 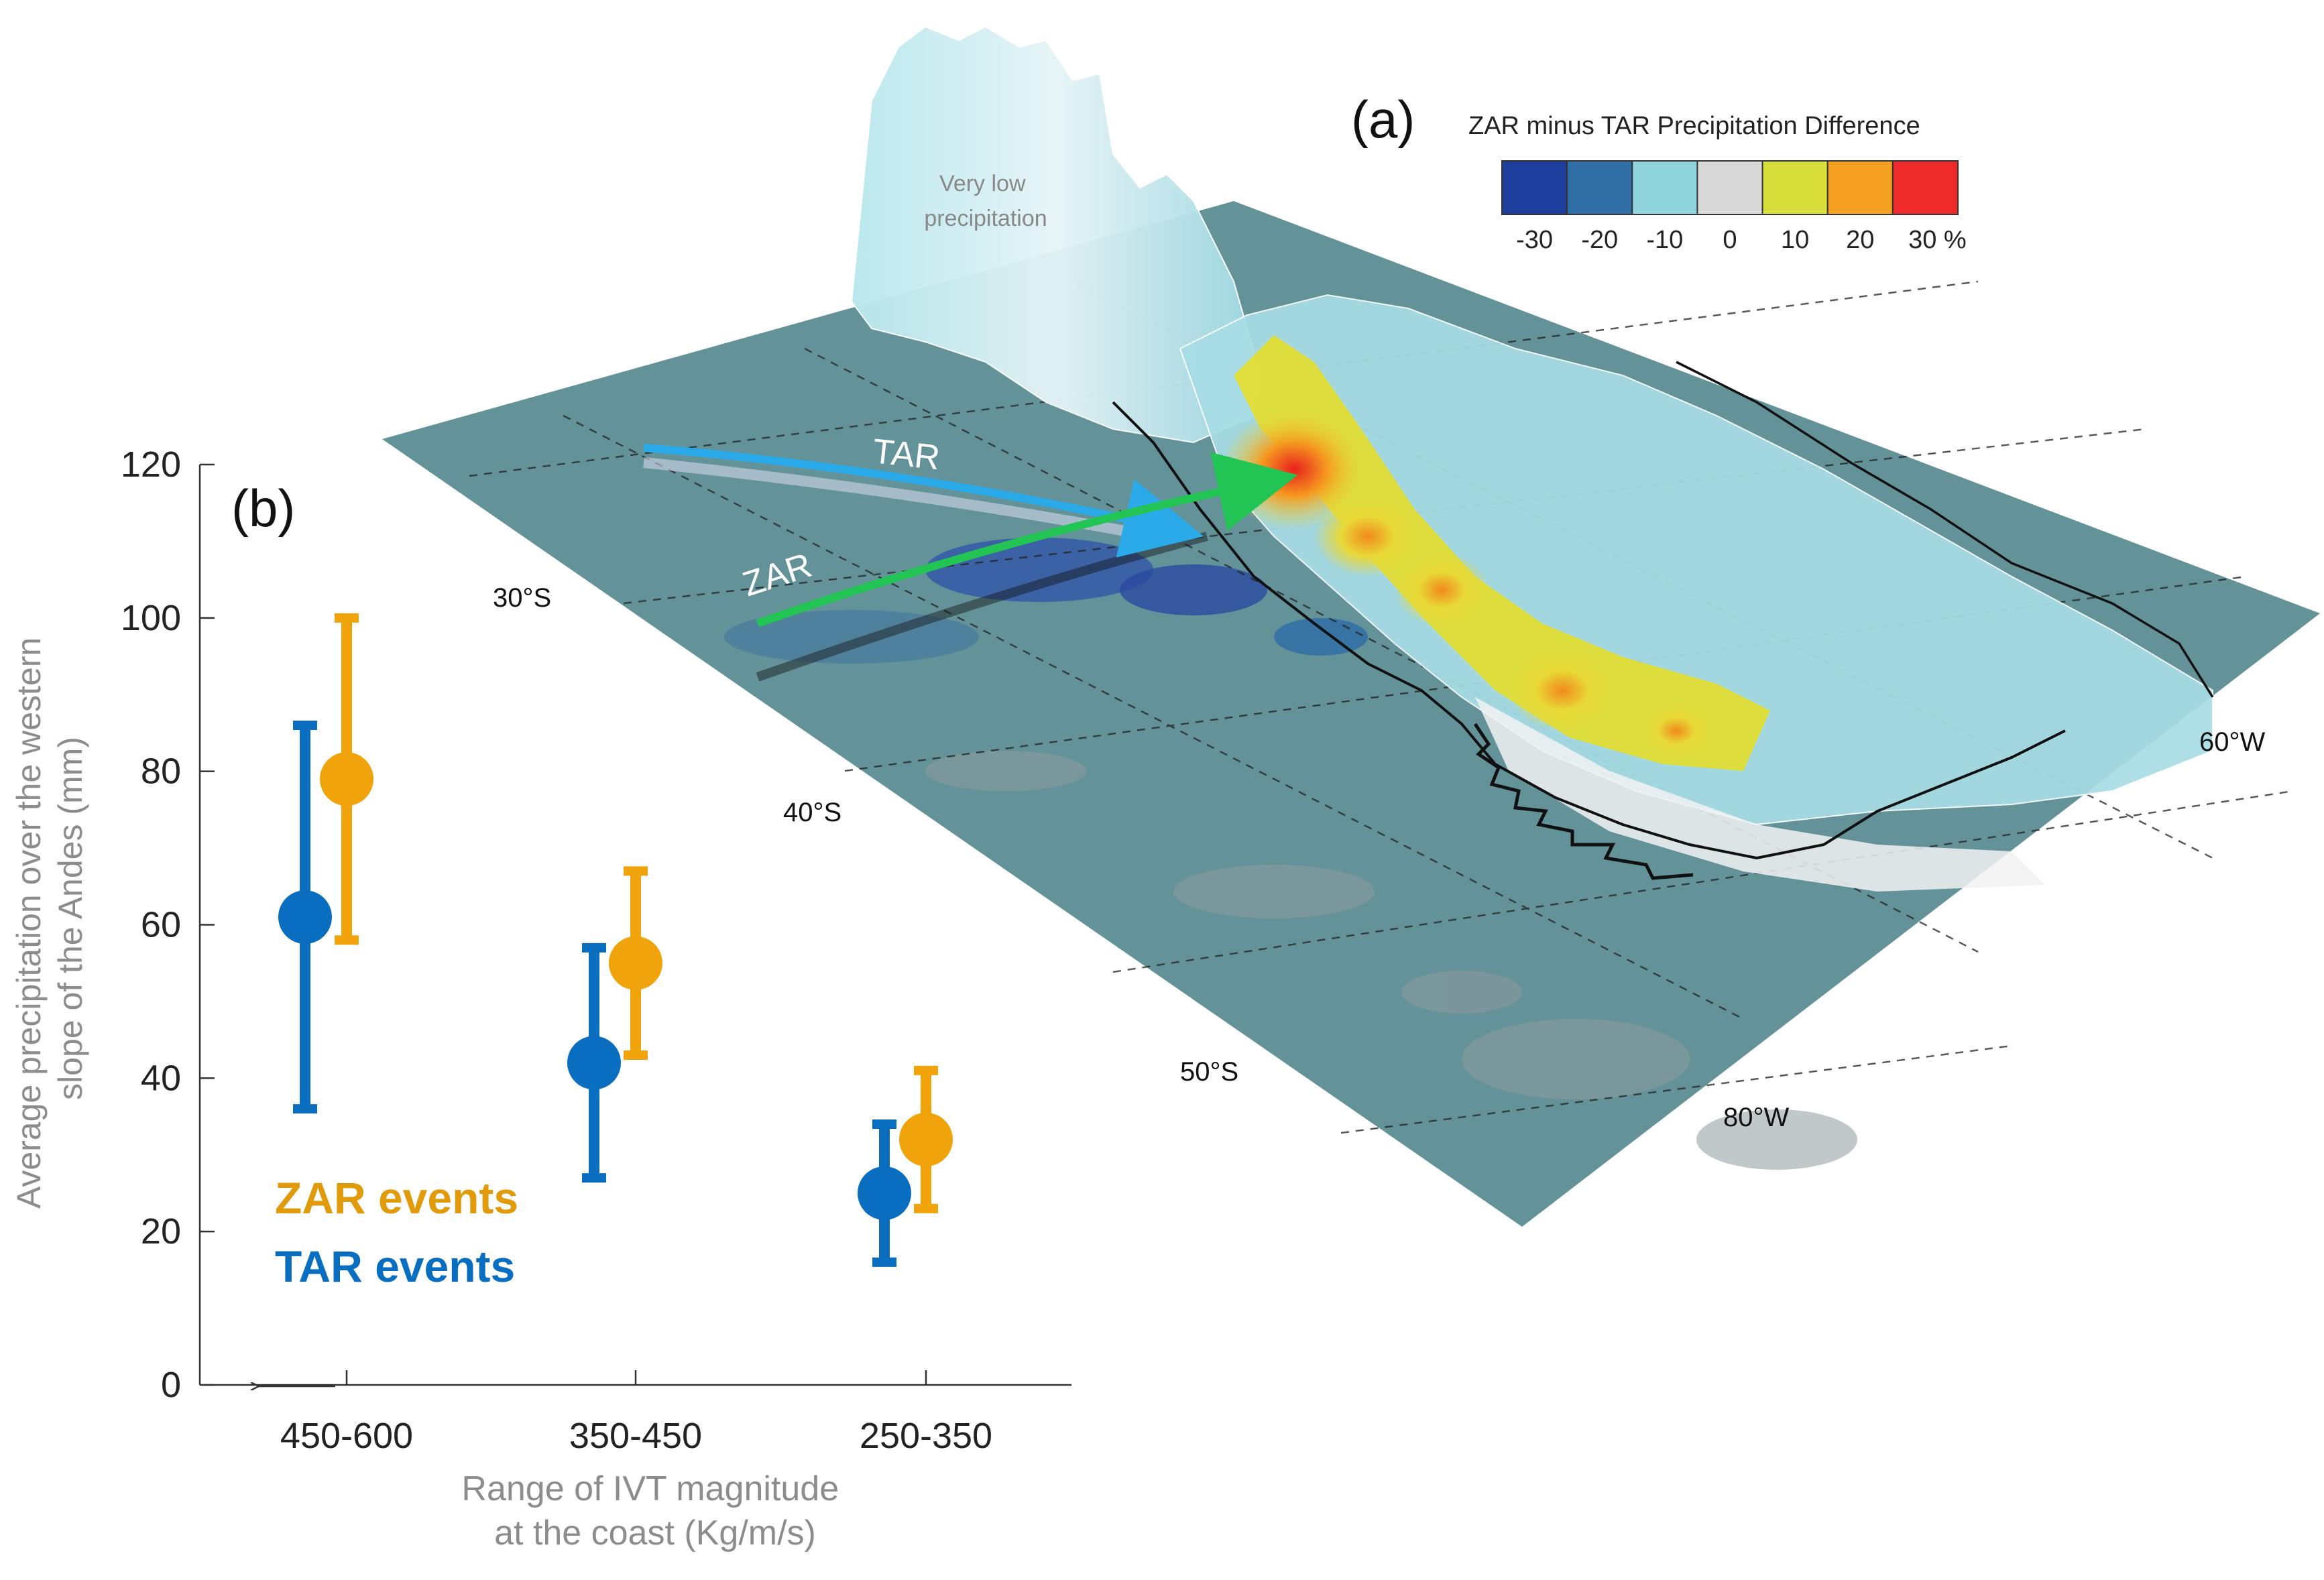 I want to click on tar-arrow-label: TAR, so click(x=907, y=454).